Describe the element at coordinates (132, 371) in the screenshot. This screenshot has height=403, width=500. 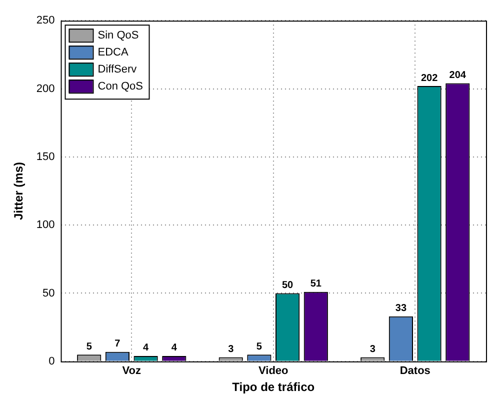
I see `x-tick-label: Voz` at that location.